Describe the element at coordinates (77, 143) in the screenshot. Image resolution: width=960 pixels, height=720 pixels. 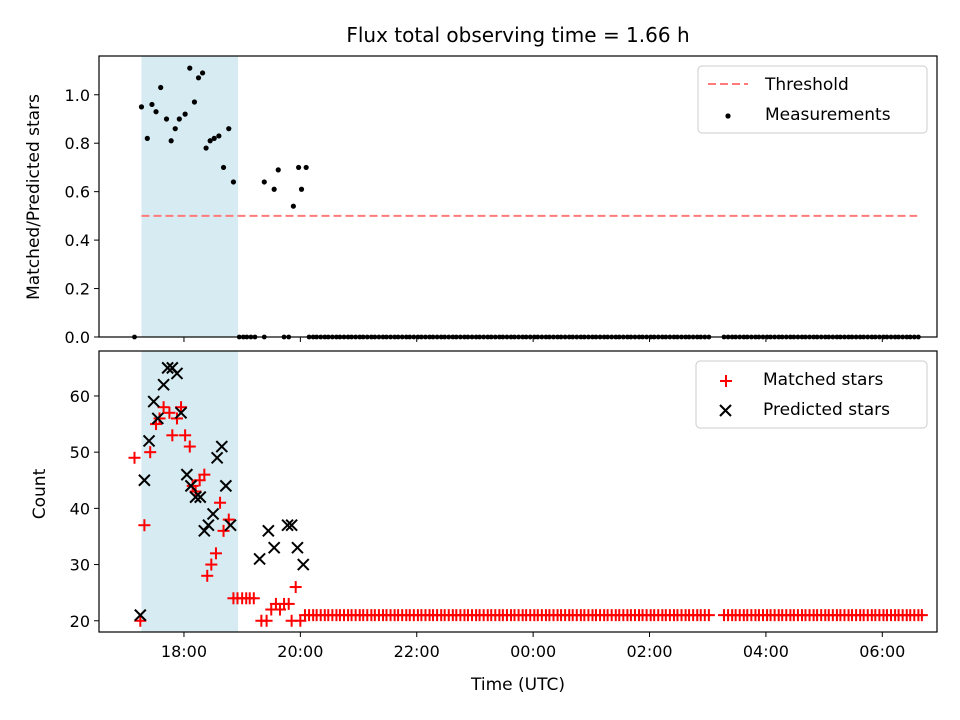
I see `ratio-y-tick-label: 0.8` at that location.